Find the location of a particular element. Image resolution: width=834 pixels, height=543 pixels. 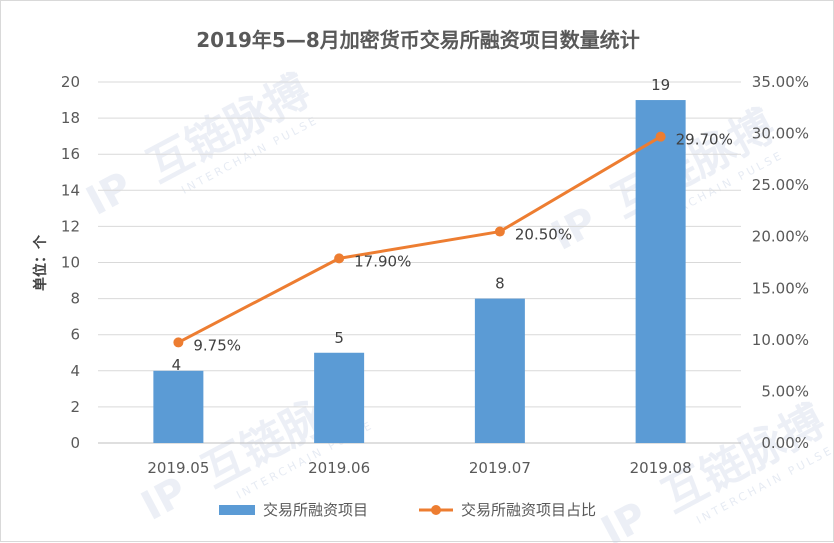

left-y-tick-label: 20 is located at coordinates (70, 82).